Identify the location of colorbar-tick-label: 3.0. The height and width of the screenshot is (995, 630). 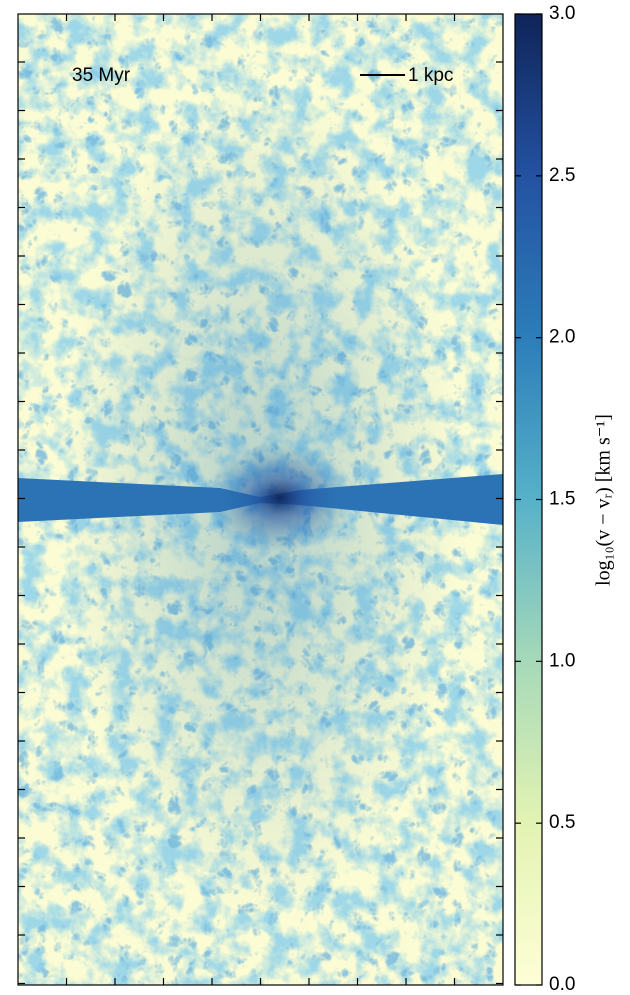
(562, 13).